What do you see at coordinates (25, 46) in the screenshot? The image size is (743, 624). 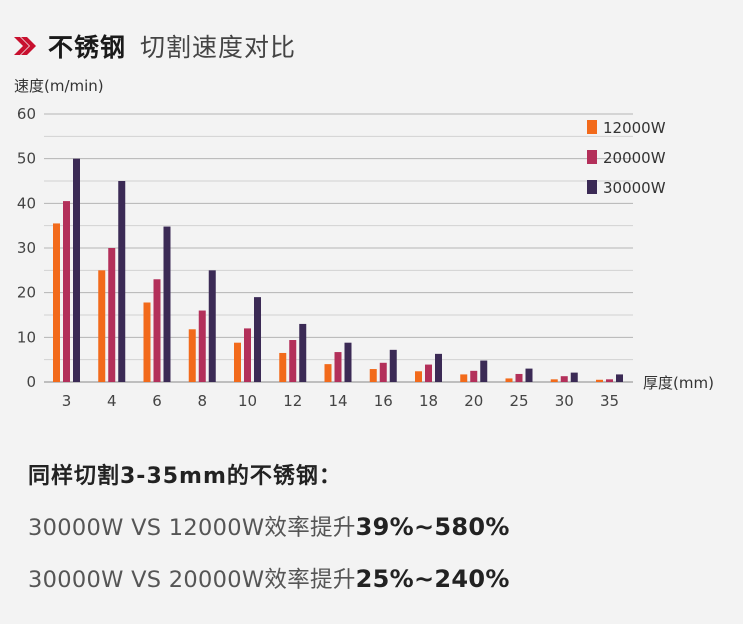 I see `chevron-right-icon` at bounding box center [25, 46].